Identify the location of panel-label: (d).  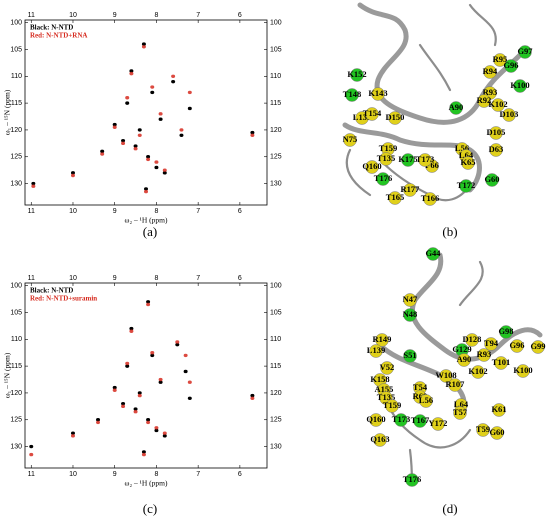
(449, 508).